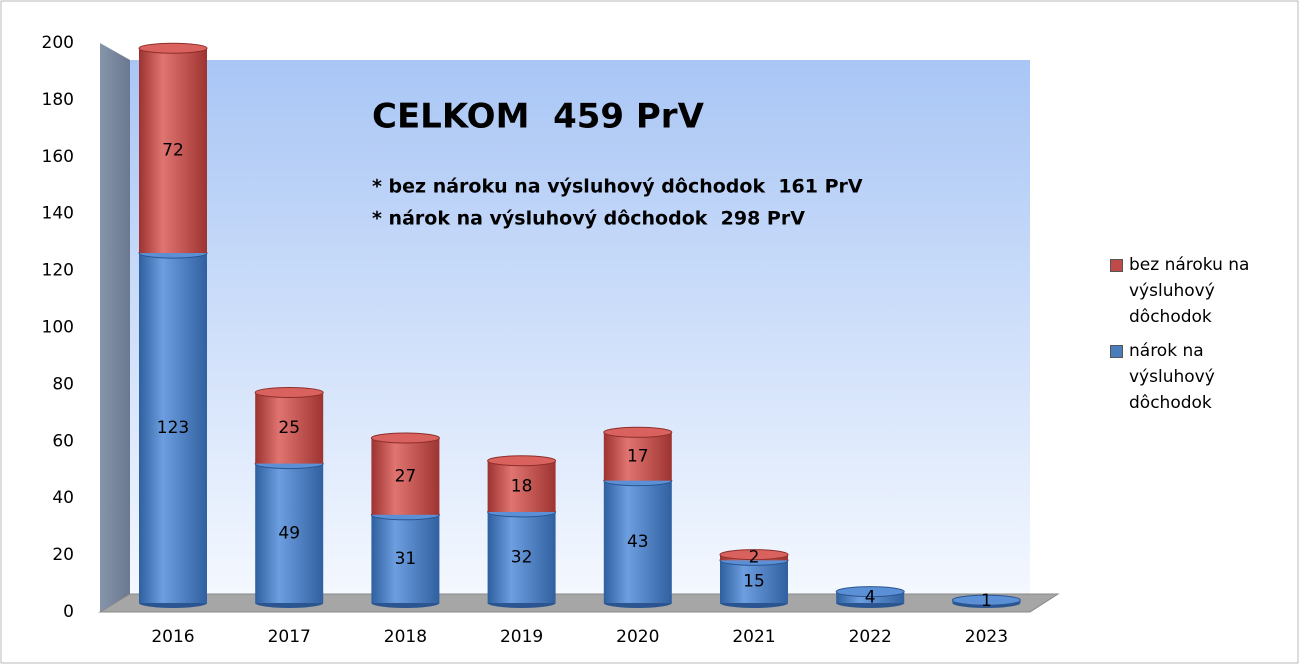 This screenshot has height=665, width=1300. What do you see at coordinates (1189, 291) in the screenshot?
I see `legend-label: bez nároku na výsluhový dôchodok` at bounding box center [1189, 291].